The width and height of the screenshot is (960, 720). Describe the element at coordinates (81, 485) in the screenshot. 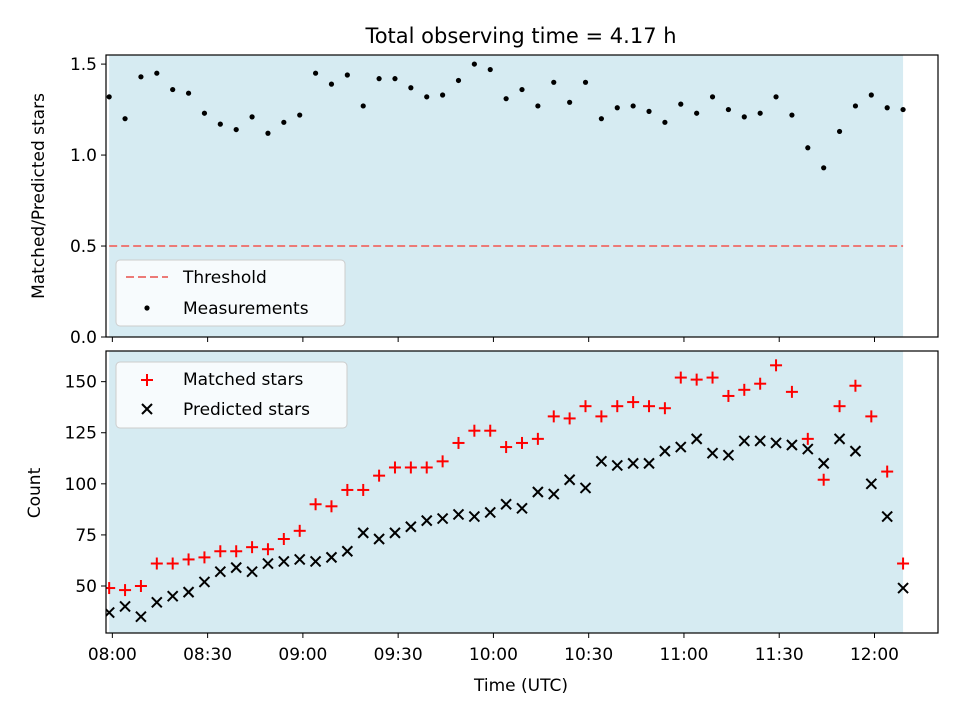

I see `y-tick-label: 100` at that location.